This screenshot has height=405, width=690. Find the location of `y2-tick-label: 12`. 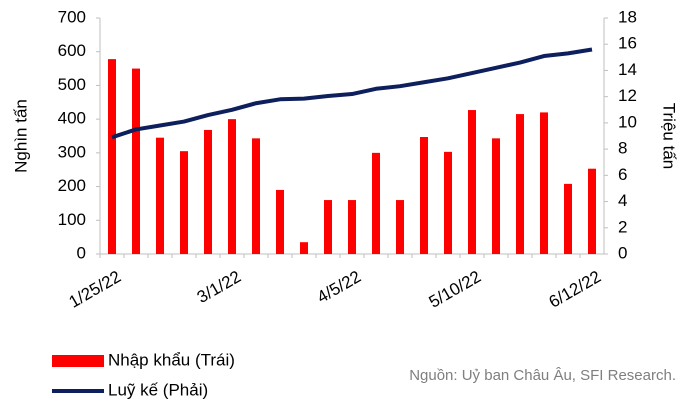

y2-tick-label: 12 is located at coordinates (627, 95).